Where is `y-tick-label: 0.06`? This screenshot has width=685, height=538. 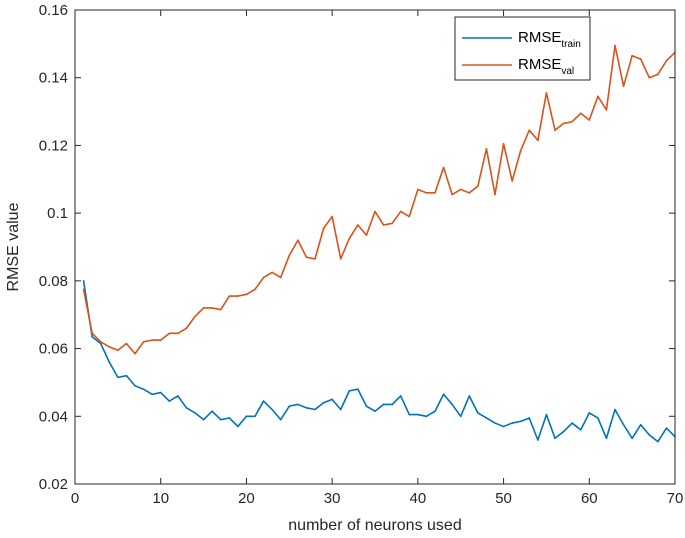 y-tick-label: 0.06 is located at coordinates (53, 349).